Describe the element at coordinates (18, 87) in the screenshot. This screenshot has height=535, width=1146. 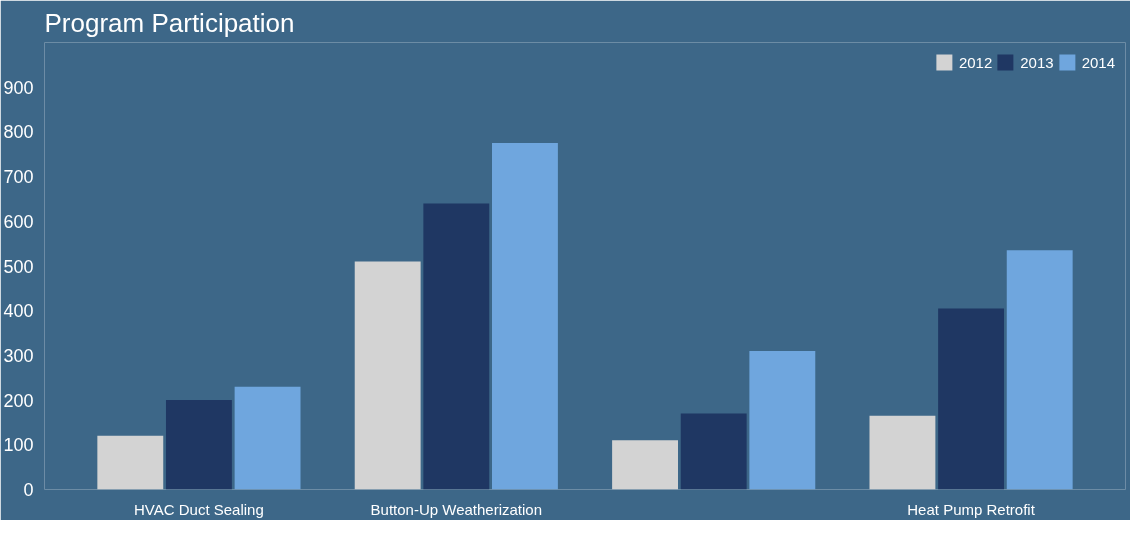
I see `y-tick-label: 900` at that location.